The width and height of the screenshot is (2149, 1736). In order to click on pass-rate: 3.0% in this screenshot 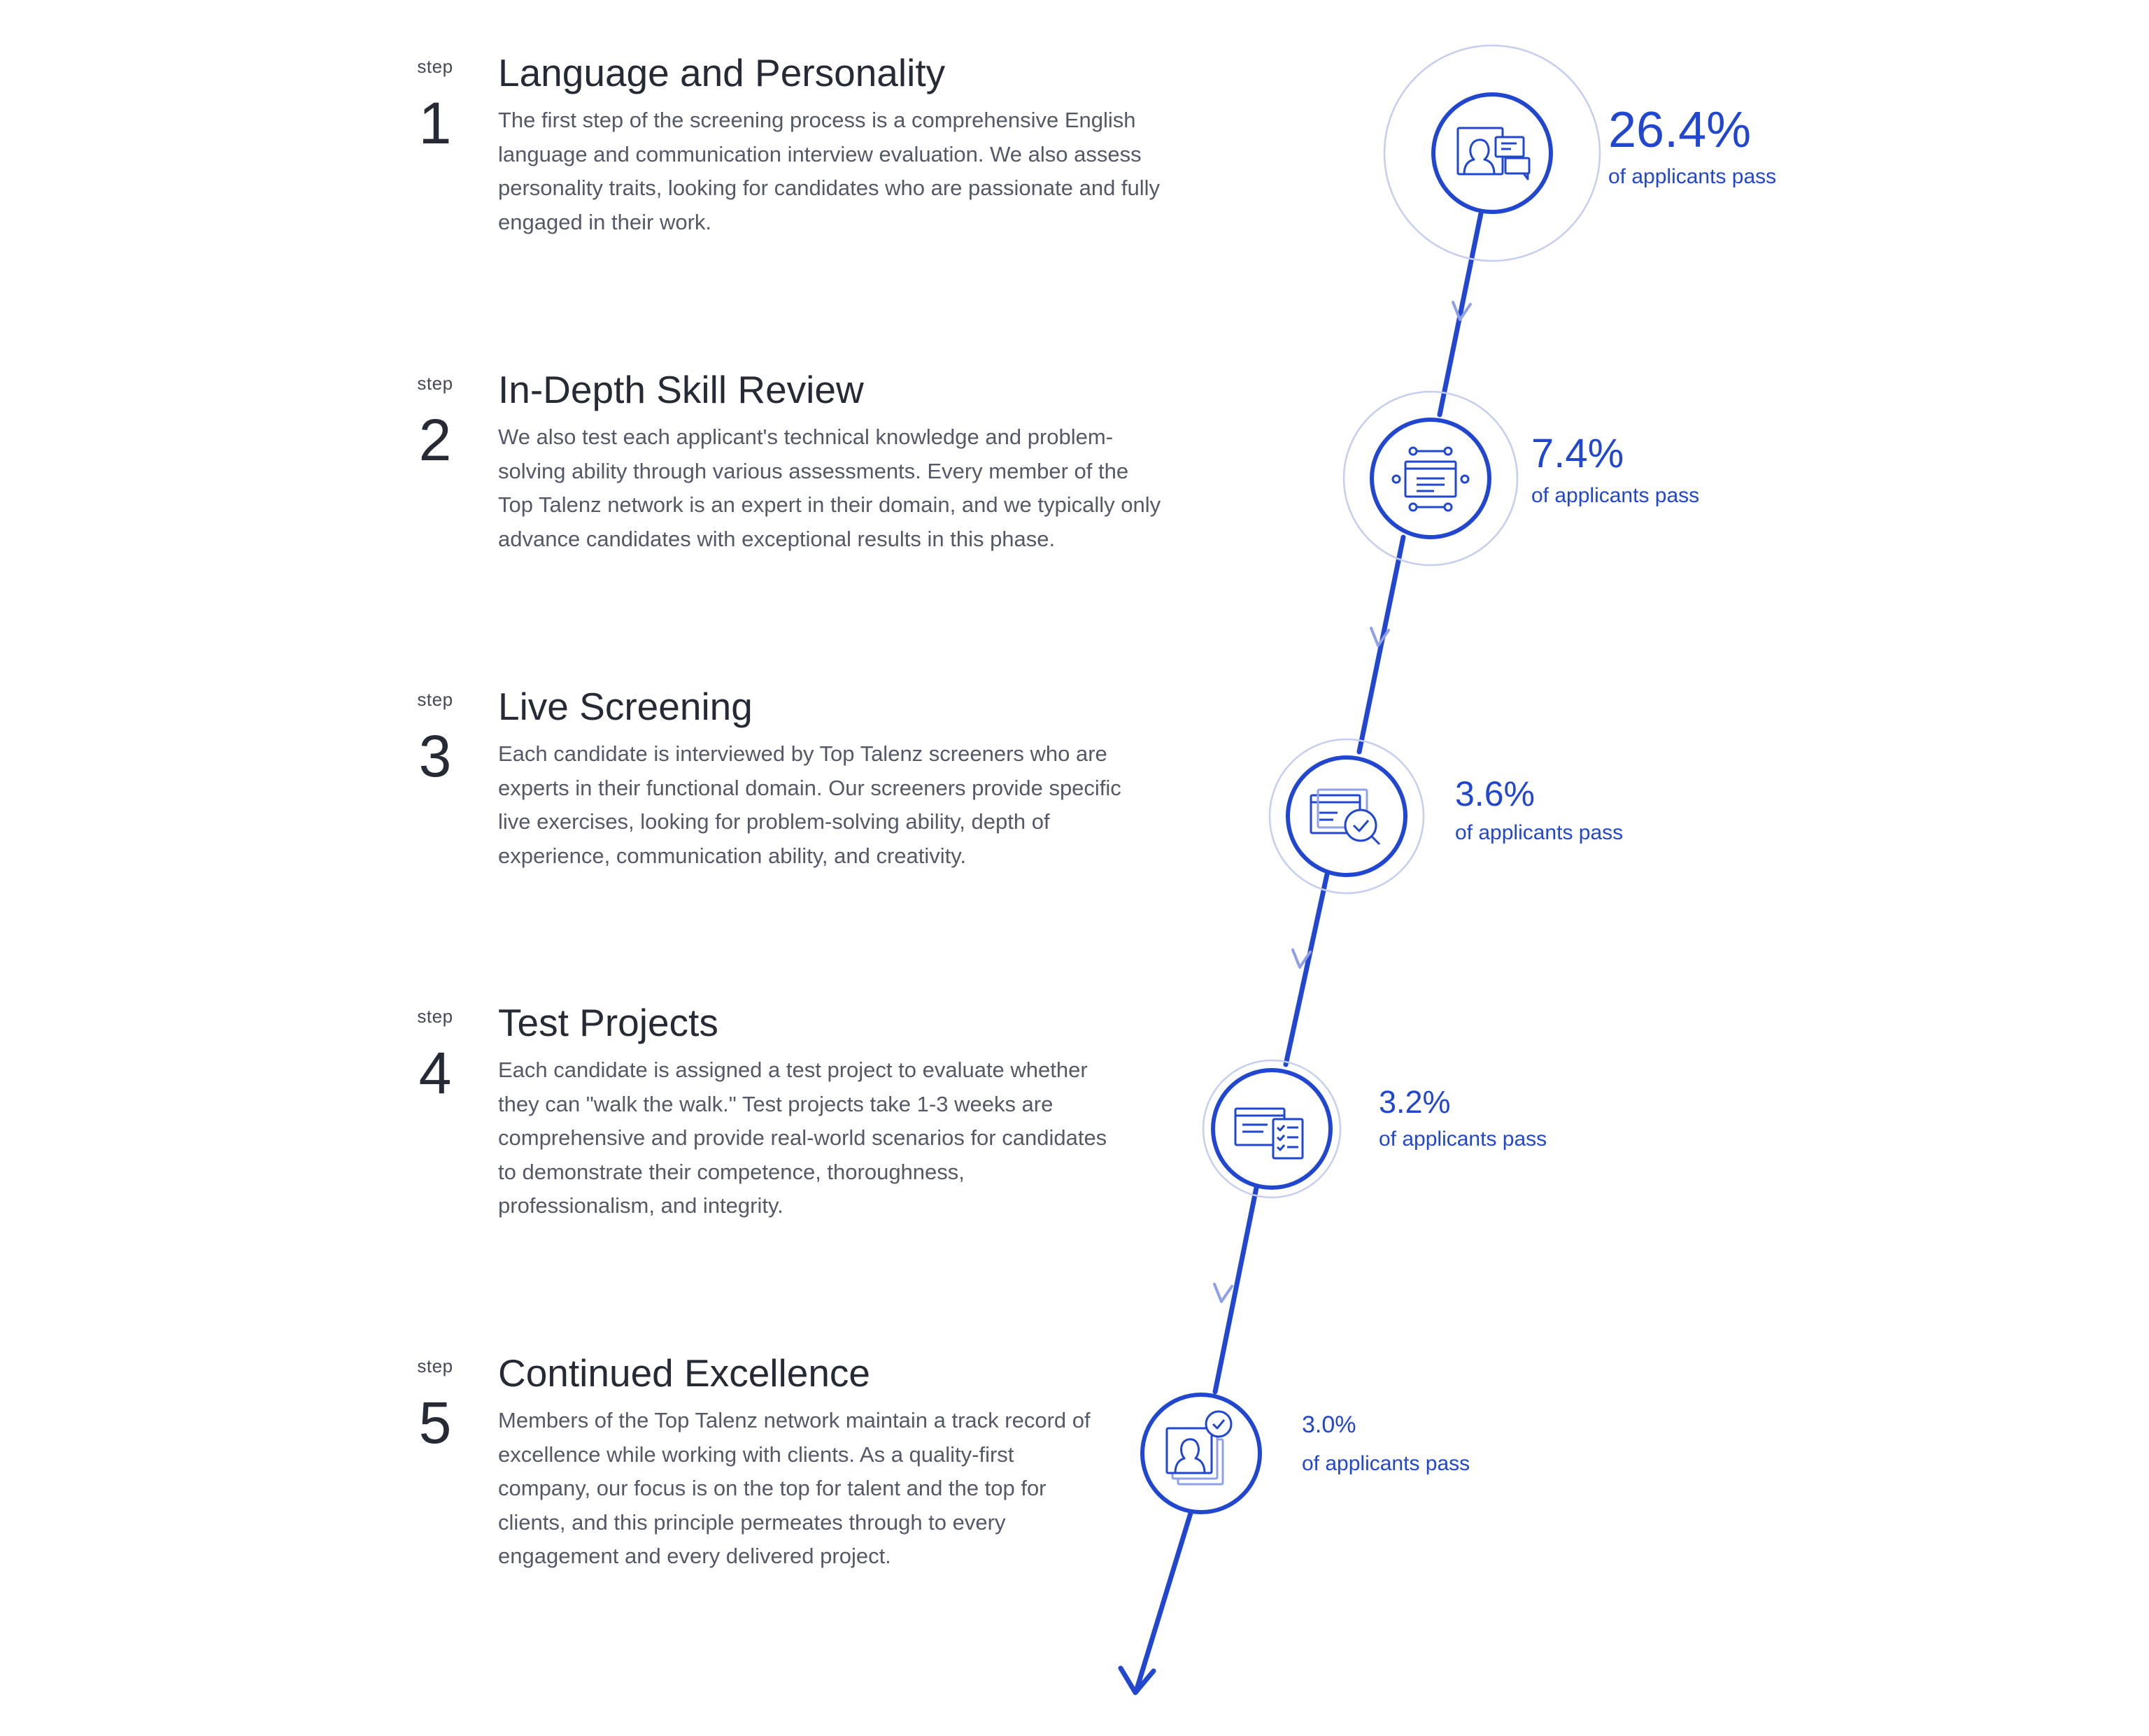, I will do `click(1329, 1424)`.